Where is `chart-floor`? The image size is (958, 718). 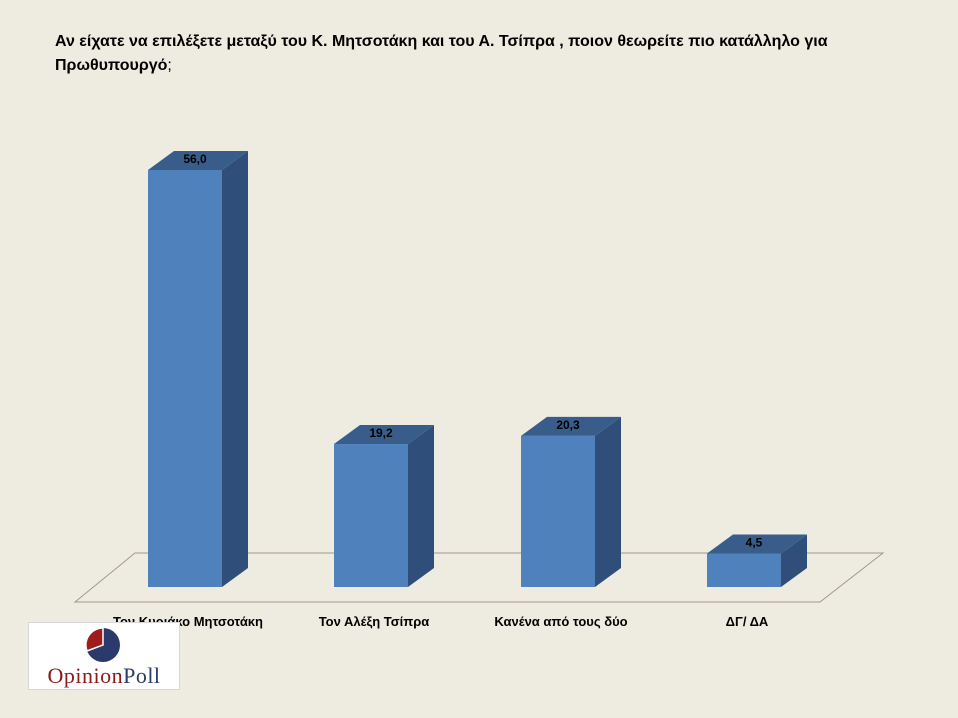
chart-floor is located at coordinates (479, 577).